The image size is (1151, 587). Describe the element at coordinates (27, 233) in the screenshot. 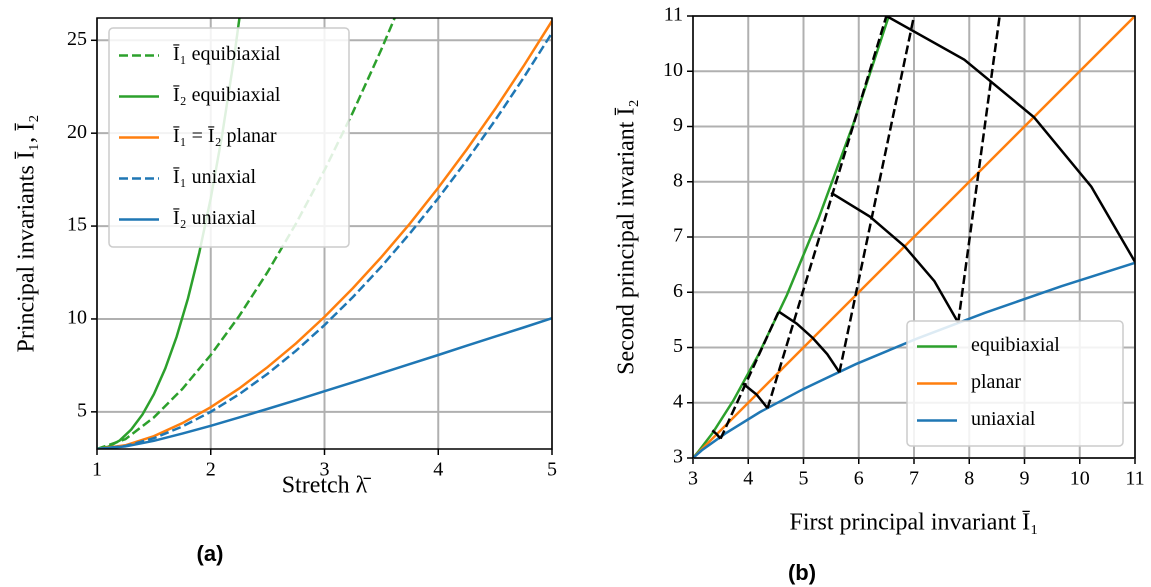

I see `y-axis-label: Principal invariants Ī₁, Ī₂` at that location.